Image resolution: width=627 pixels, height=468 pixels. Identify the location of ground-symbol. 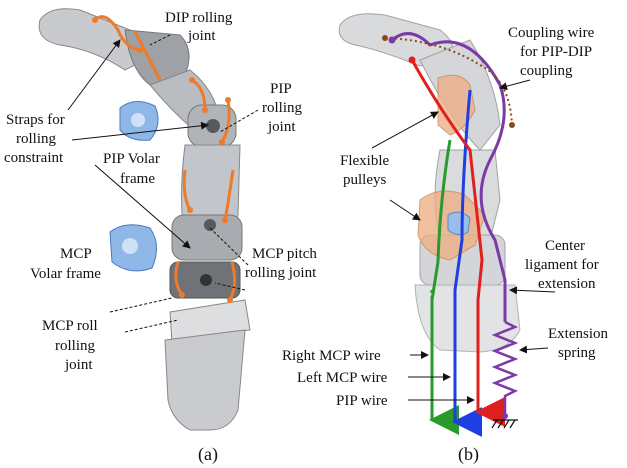
(504, 424).